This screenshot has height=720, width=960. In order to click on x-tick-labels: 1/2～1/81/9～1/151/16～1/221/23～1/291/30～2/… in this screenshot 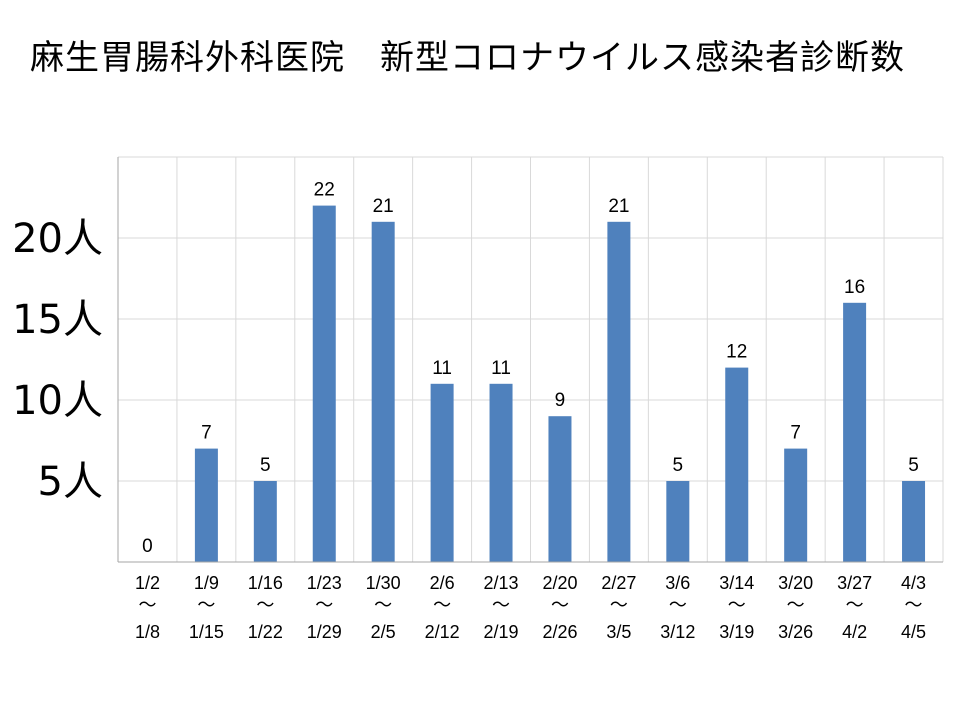, I will do `click(530, 607)`.